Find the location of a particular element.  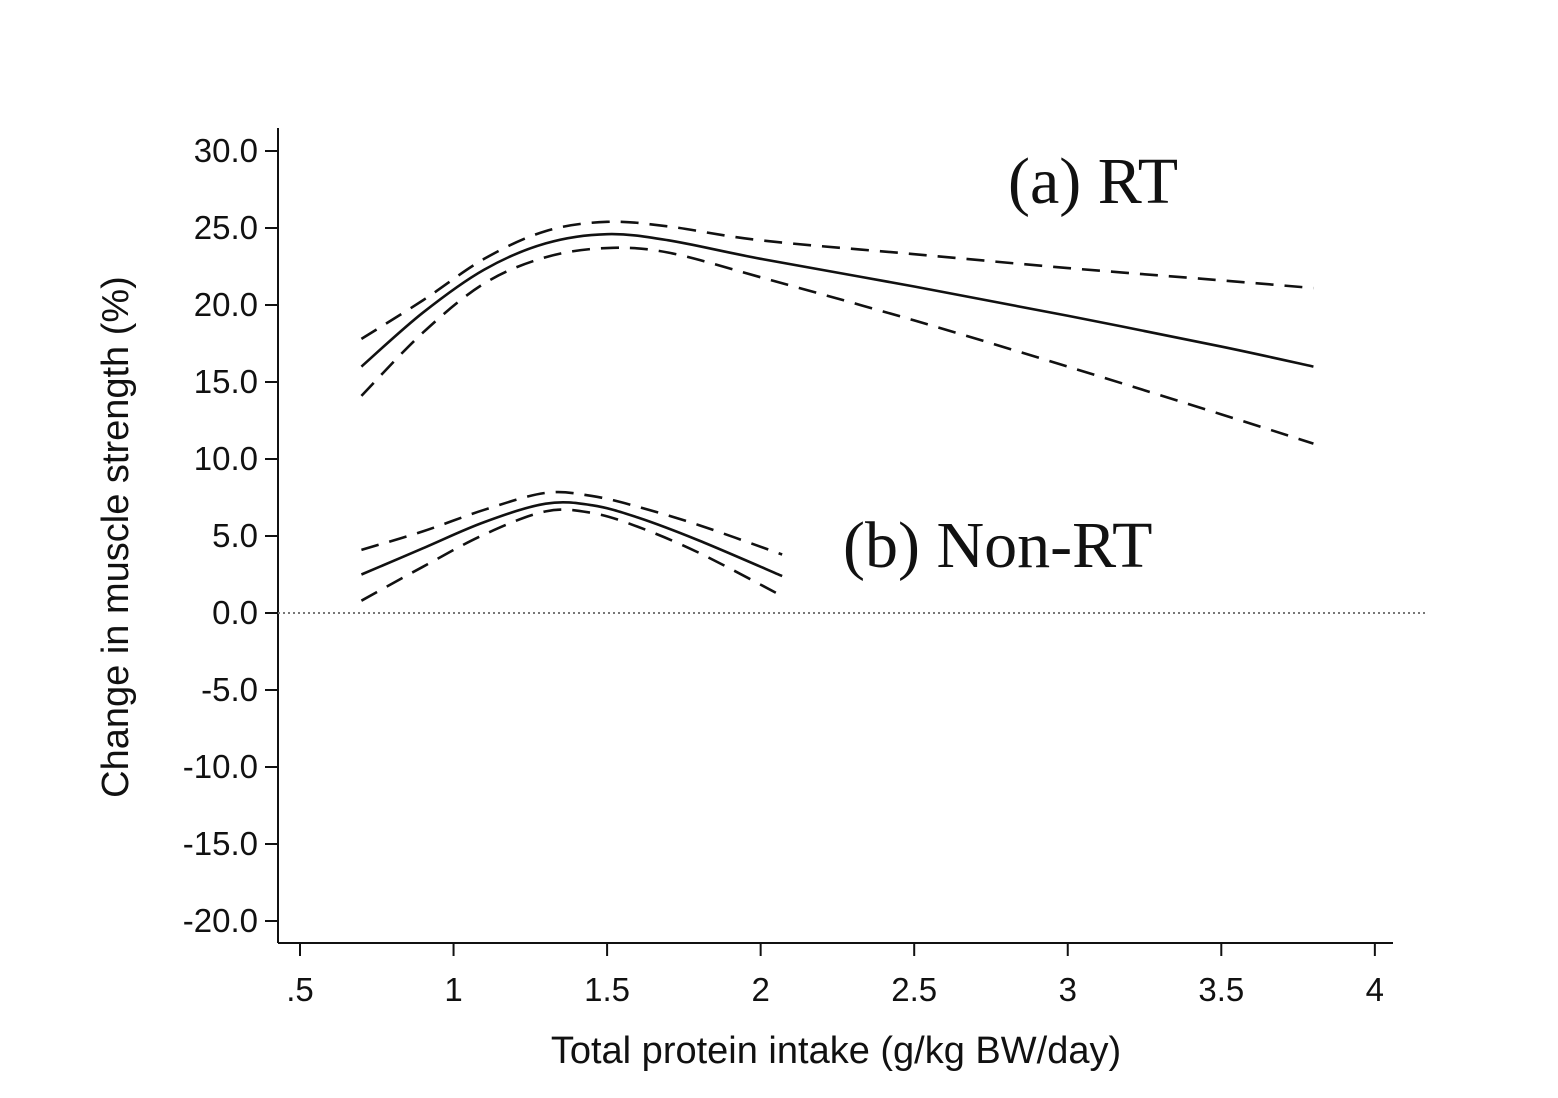

y-tick-label: 20.0 is located at coordinates (226, 304).